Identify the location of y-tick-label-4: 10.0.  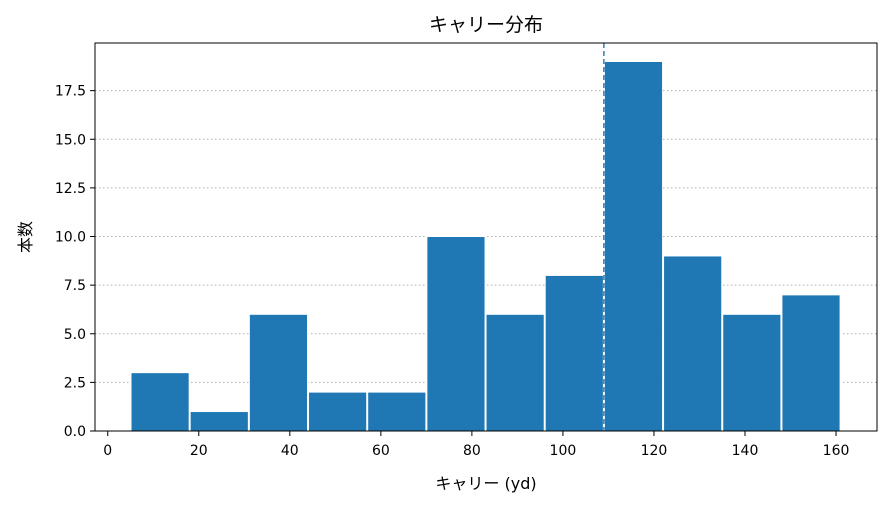
(70, 238).